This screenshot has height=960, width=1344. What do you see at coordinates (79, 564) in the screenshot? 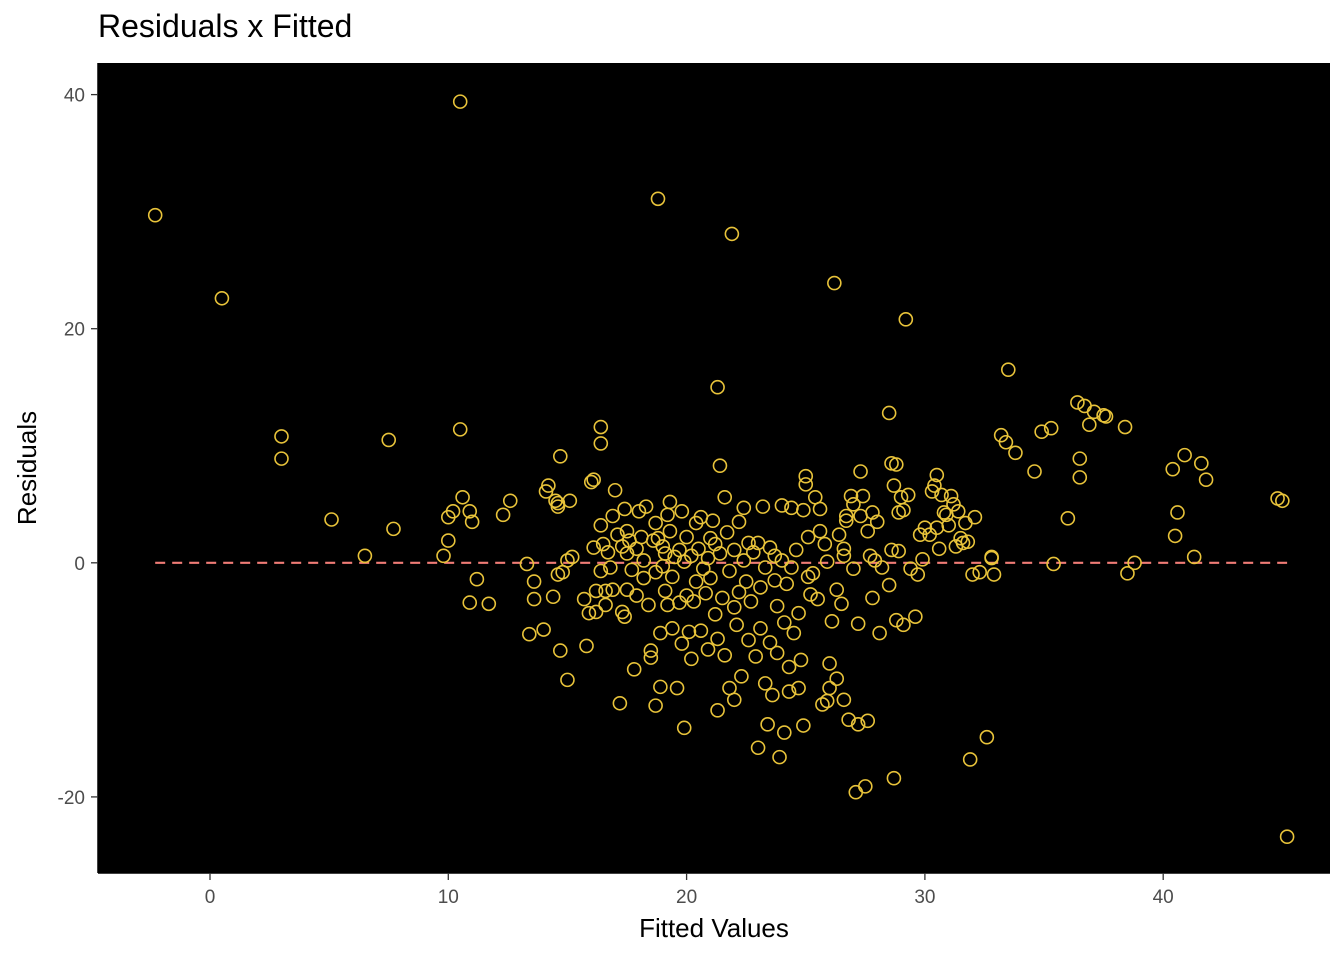
I see `y-tick-label: 0` at bounding box center [79, 564].